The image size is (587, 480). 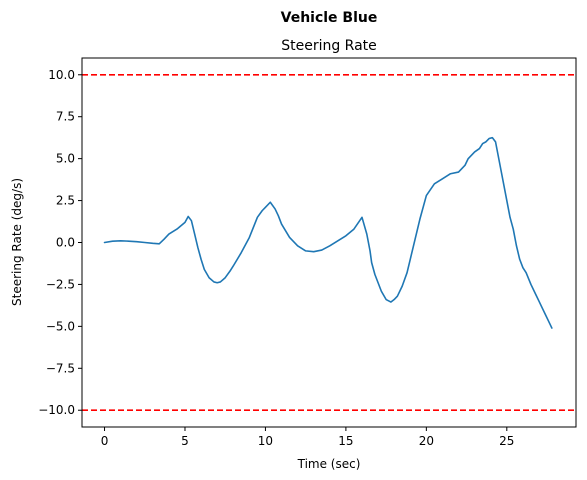 I want to click on y-tick-label: −10.0, so click(x=56, y=410).